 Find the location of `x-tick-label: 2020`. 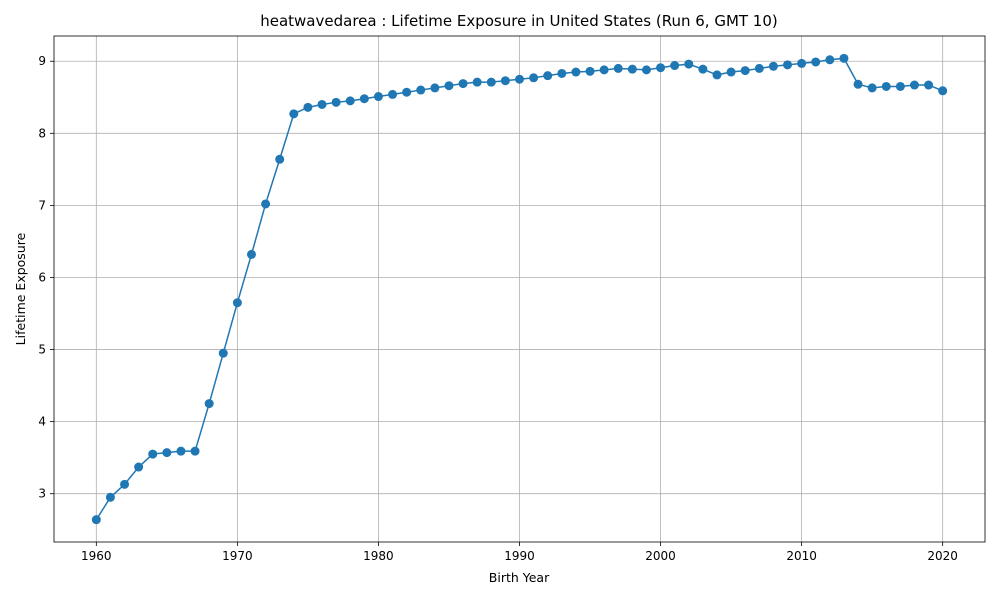

x-tick-label: 2020 is located at coordinates (942, 556).